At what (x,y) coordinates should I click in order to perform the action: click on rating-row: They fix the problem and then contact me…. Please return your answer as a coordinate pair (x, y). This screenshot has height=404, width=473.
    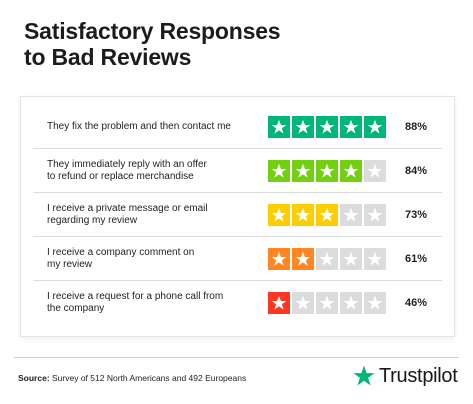
    Looking at the image, I should click on (237, 127).